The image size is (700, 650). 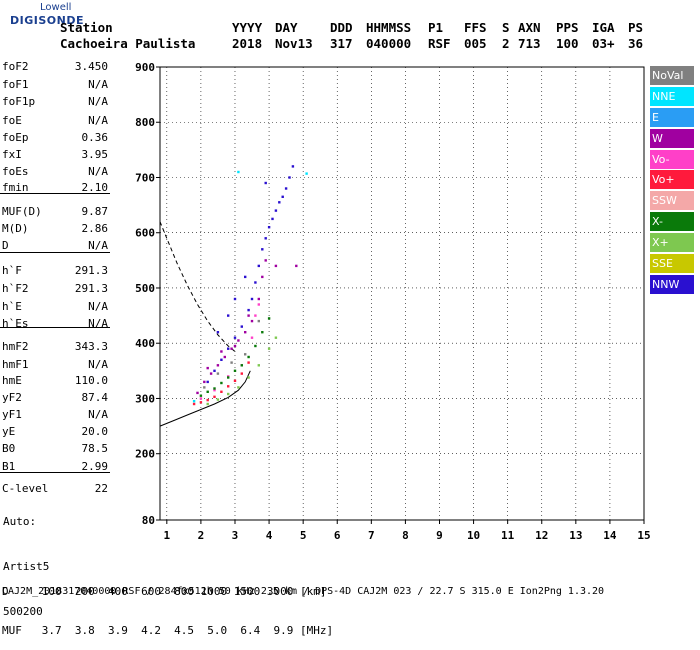 What do you see at coordinates (25, 488) in the screenshot?
I see `param-key: C-level` at bounding box center [25, 488].